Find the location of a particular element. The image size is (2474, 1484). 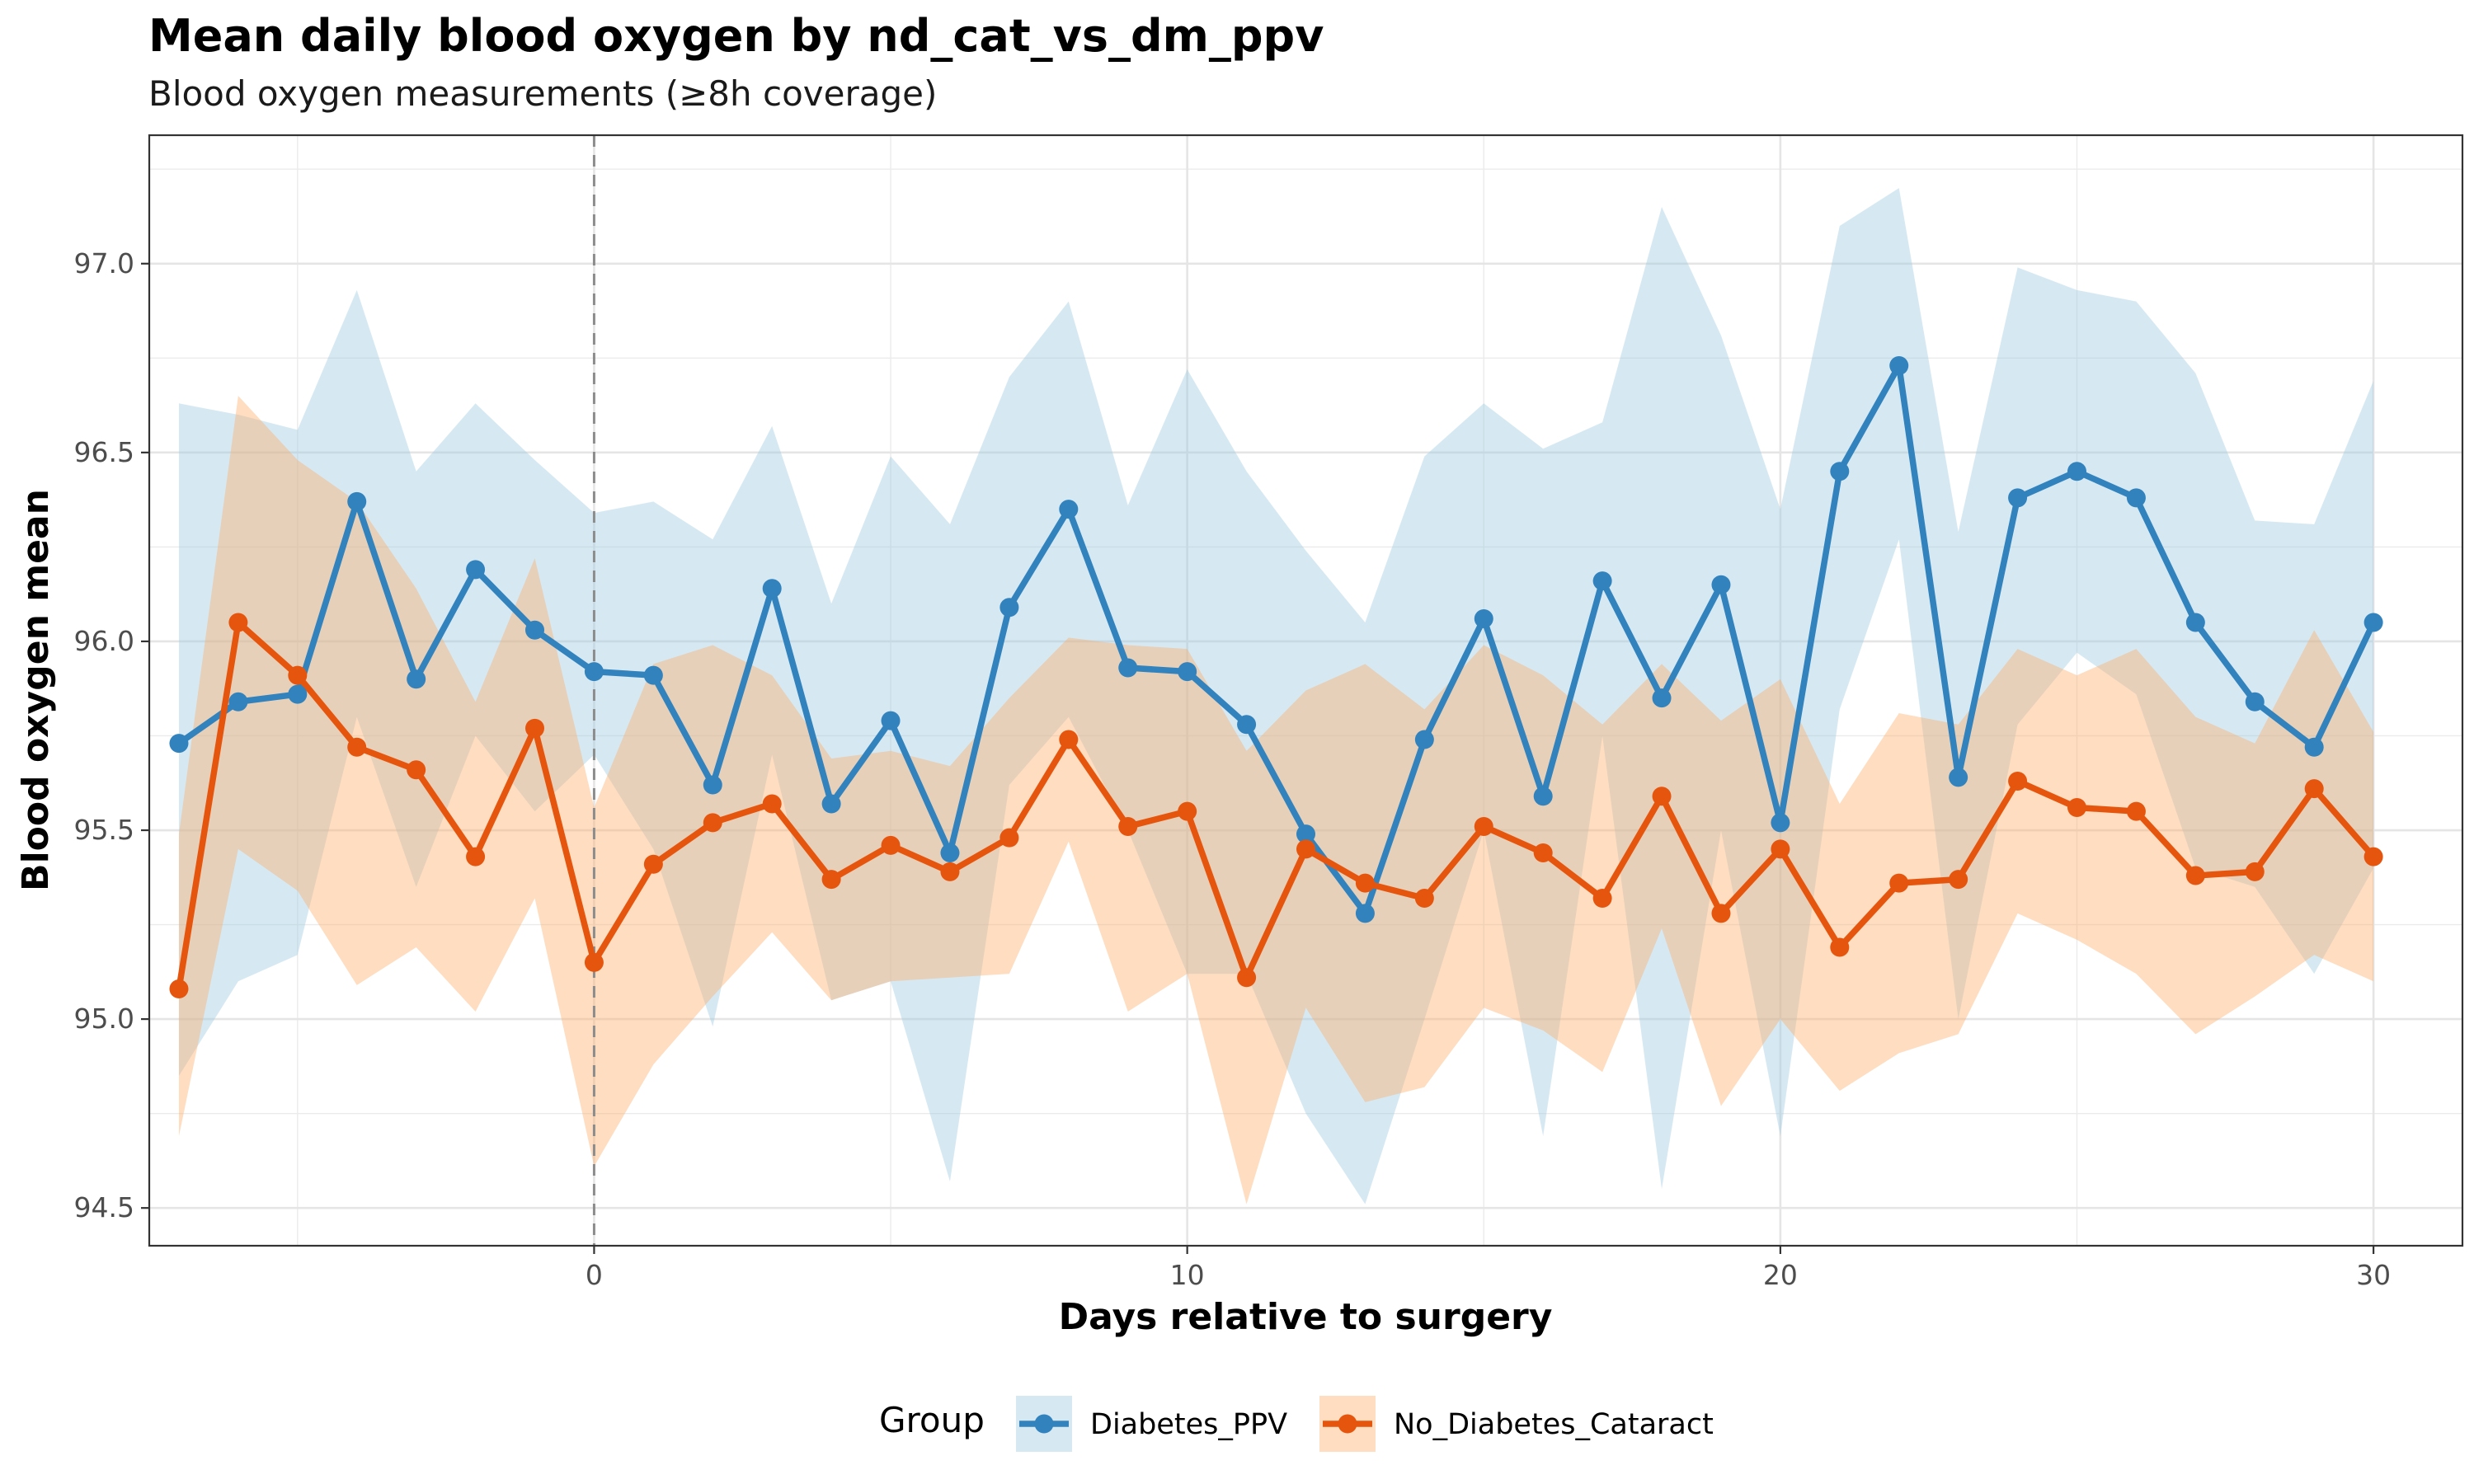

x-tick-label: 30 is located at coordinates (2373, 1275).